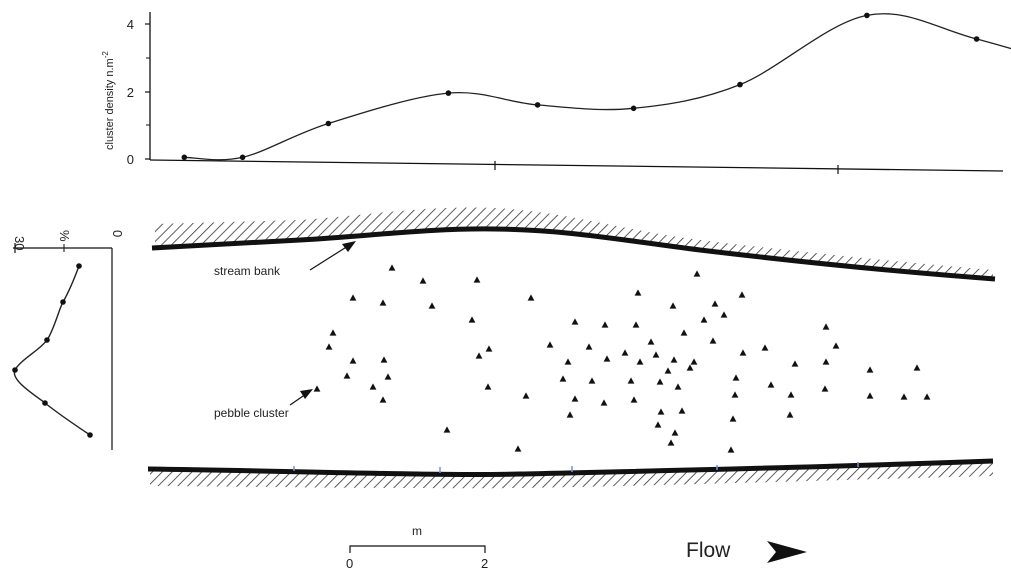 The width and height of the screenshot is (1011, 575). Describe the element at coordinates (251, 413) in the screenshot. I see `pebble-cluster-label: pebble cluster` at that location.